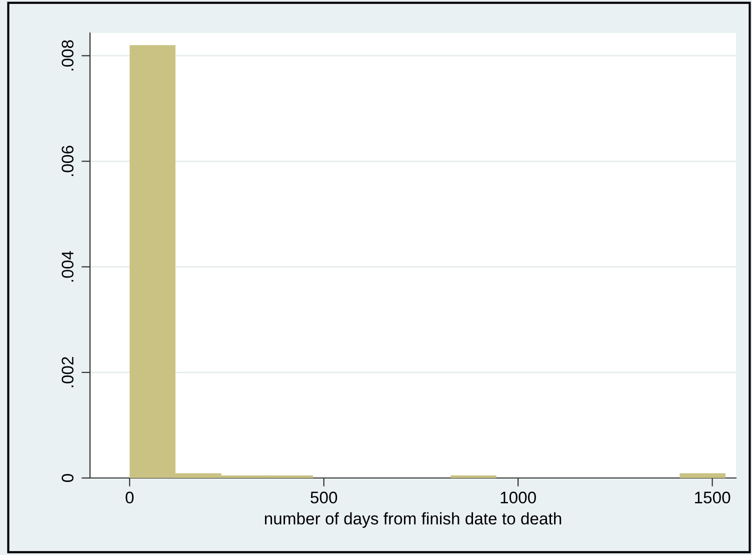  Describe the element at coordinates (324, 498) in the screenshot. I see `x-tick-label: 500` at that location.